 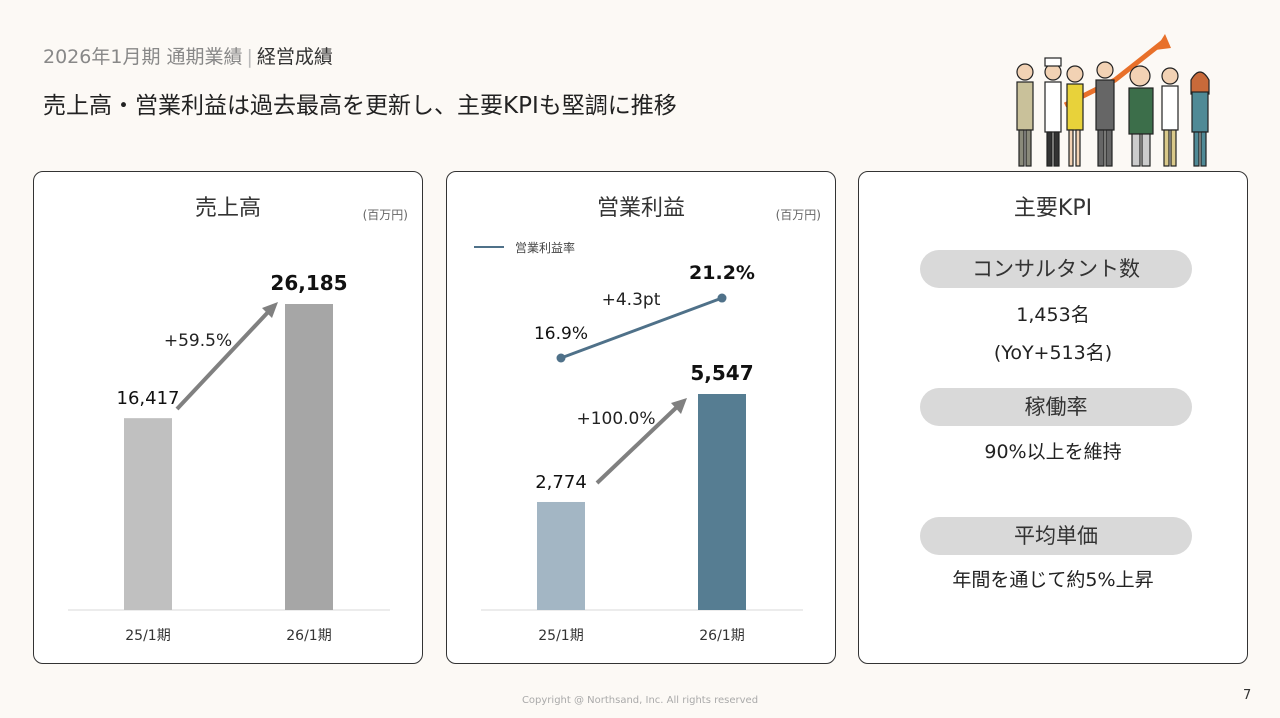 What do you see at coordinates (360, 106) in the screenshot?
I see `page-headline: 売上高・営業利益は過去最高を更新し、主要KPIも堅調に推移` at bounding box center [360, 106].